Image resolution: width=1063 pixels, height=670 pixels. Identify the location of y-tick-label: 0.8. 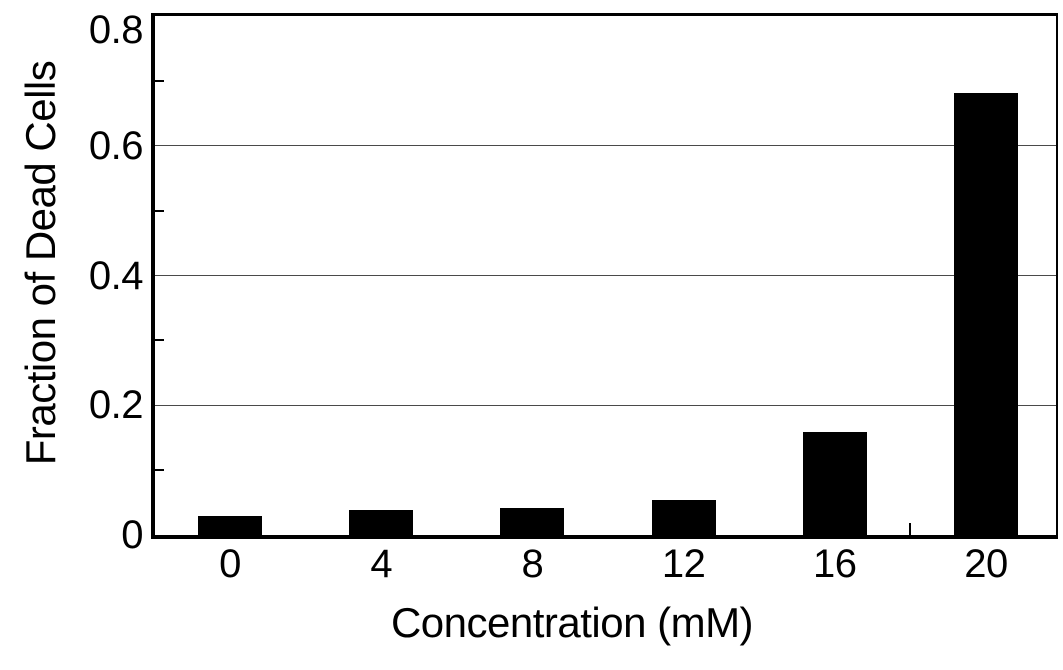
(116, 30).